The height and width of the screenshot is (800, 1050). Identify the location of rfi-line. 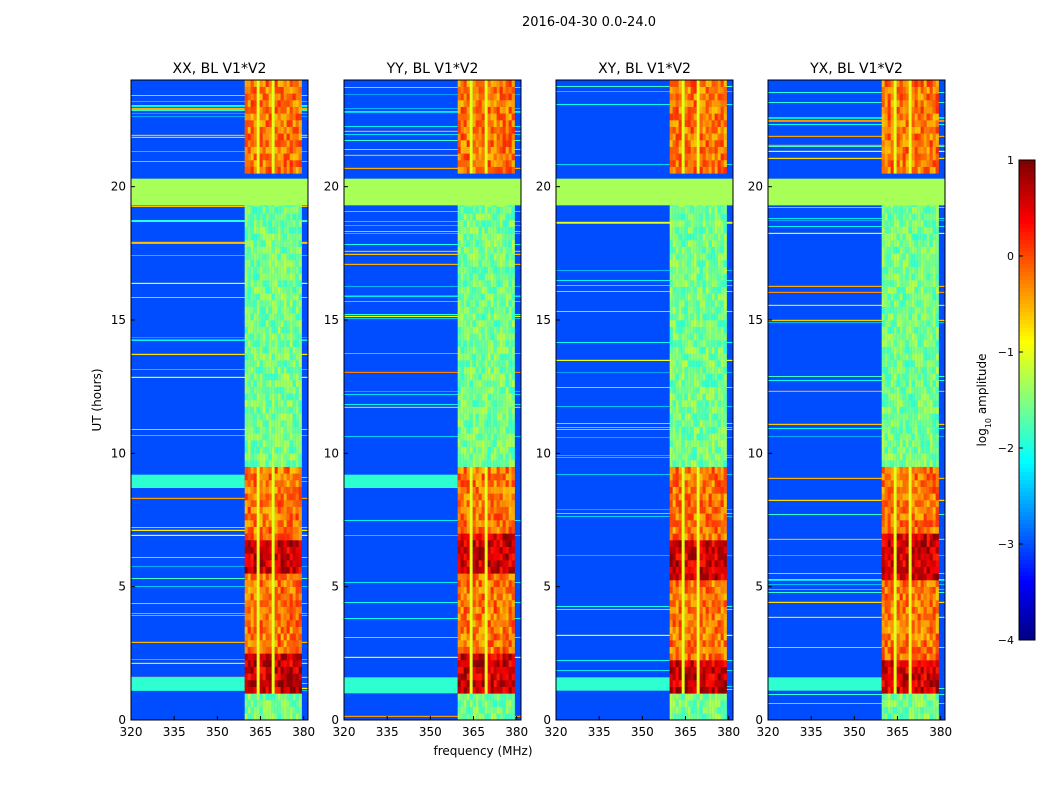
(432, 155).